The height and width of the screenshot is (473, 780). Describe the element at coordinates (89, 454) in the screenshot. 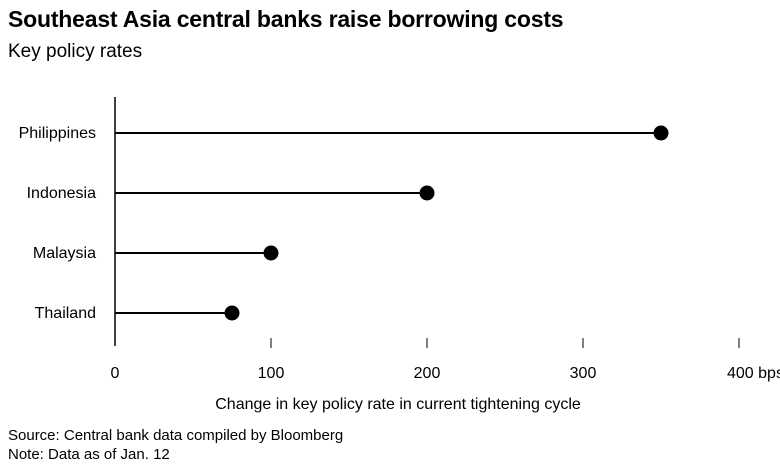

I see `data-note: Note: Data as of Jan. 12` at that location.